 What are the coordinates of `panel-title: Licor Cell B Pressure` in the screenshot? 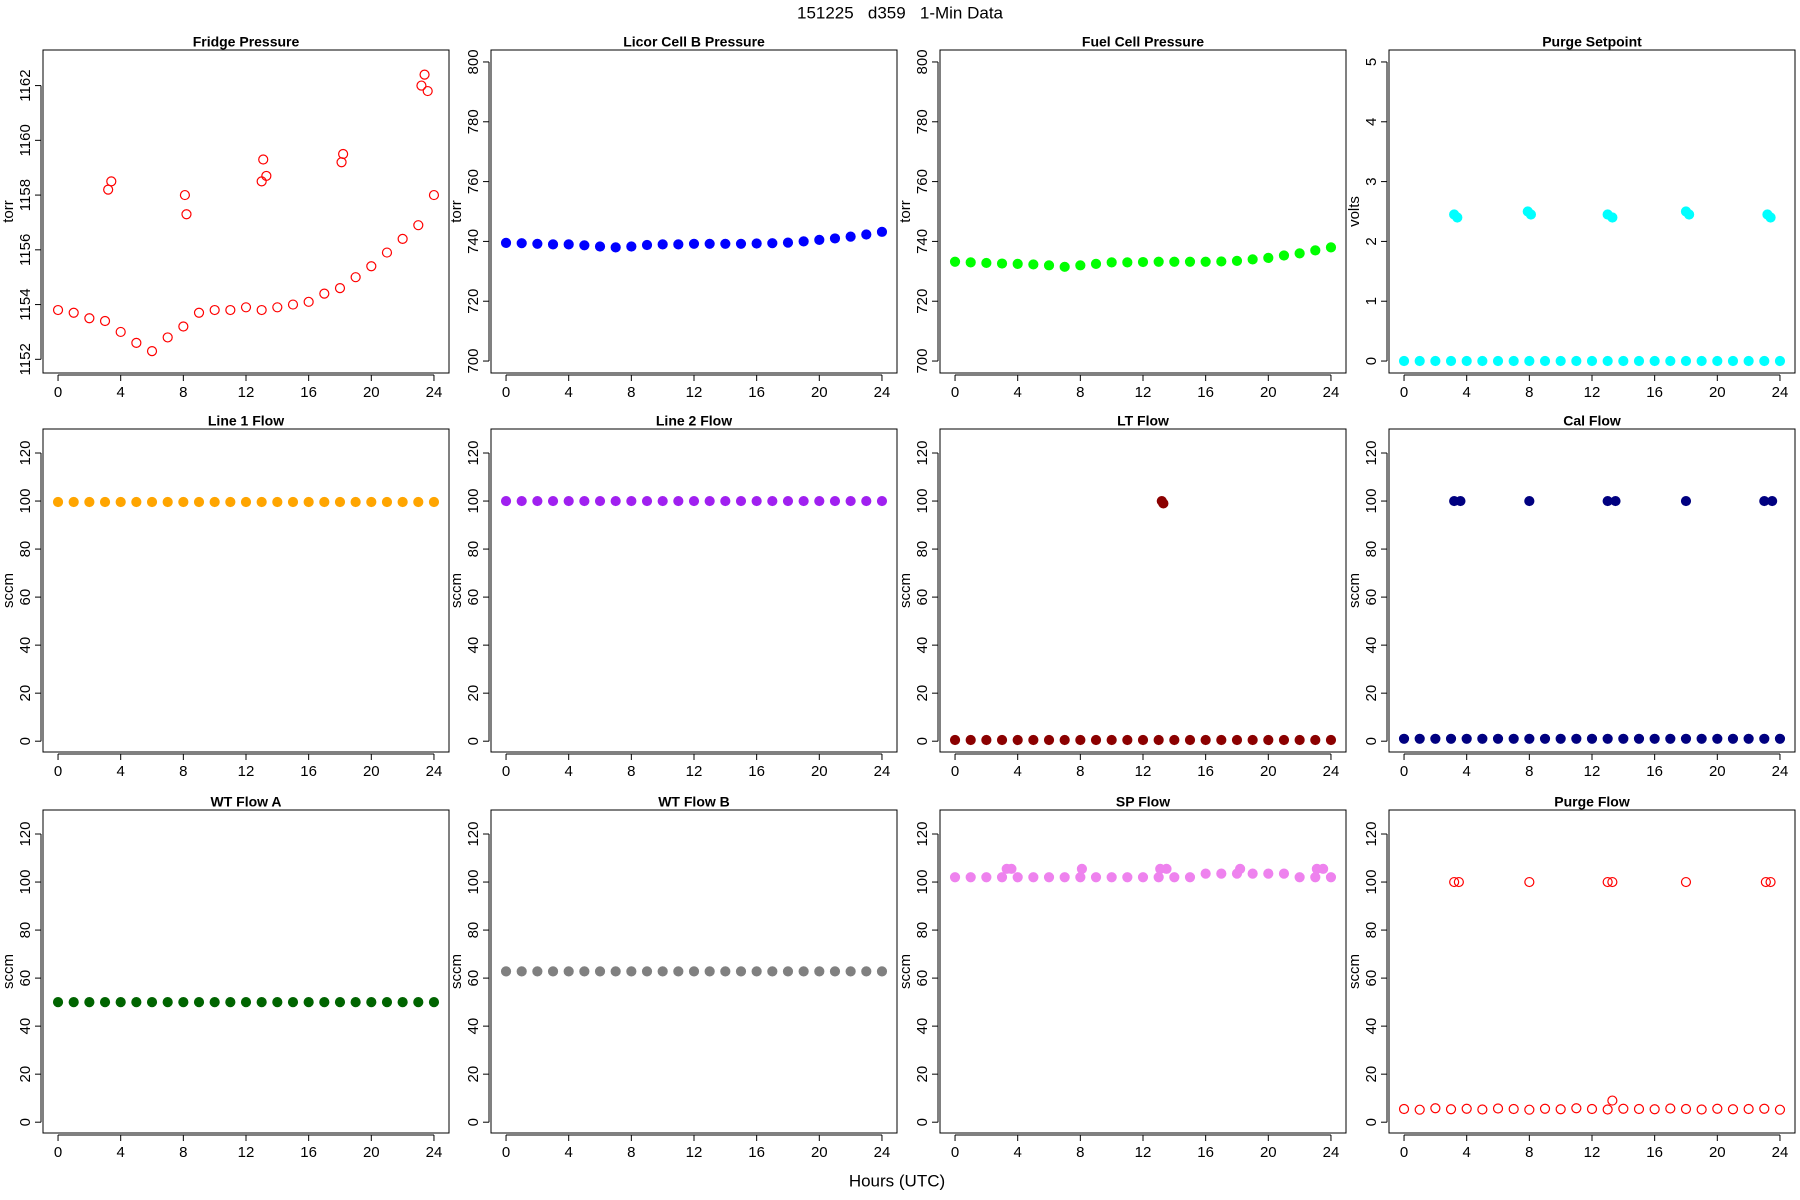 It's located at (694, 42).